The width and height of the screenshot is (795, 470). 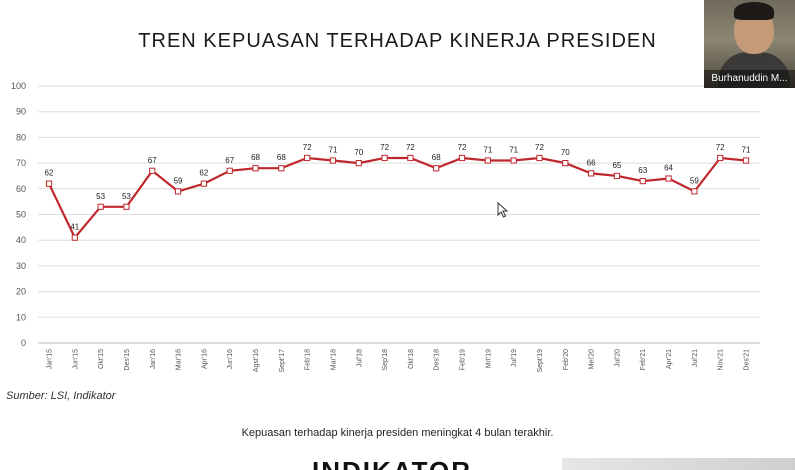 What do you see at coordinates (21, 189) in the screenshot?
I see `y-tick-label: 60` at bounding box center [21, 189].